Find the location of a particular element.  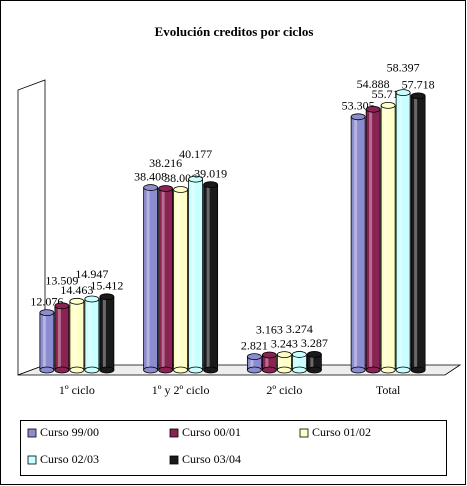

data-label: 3.243 is located at coordinates (284, 343).